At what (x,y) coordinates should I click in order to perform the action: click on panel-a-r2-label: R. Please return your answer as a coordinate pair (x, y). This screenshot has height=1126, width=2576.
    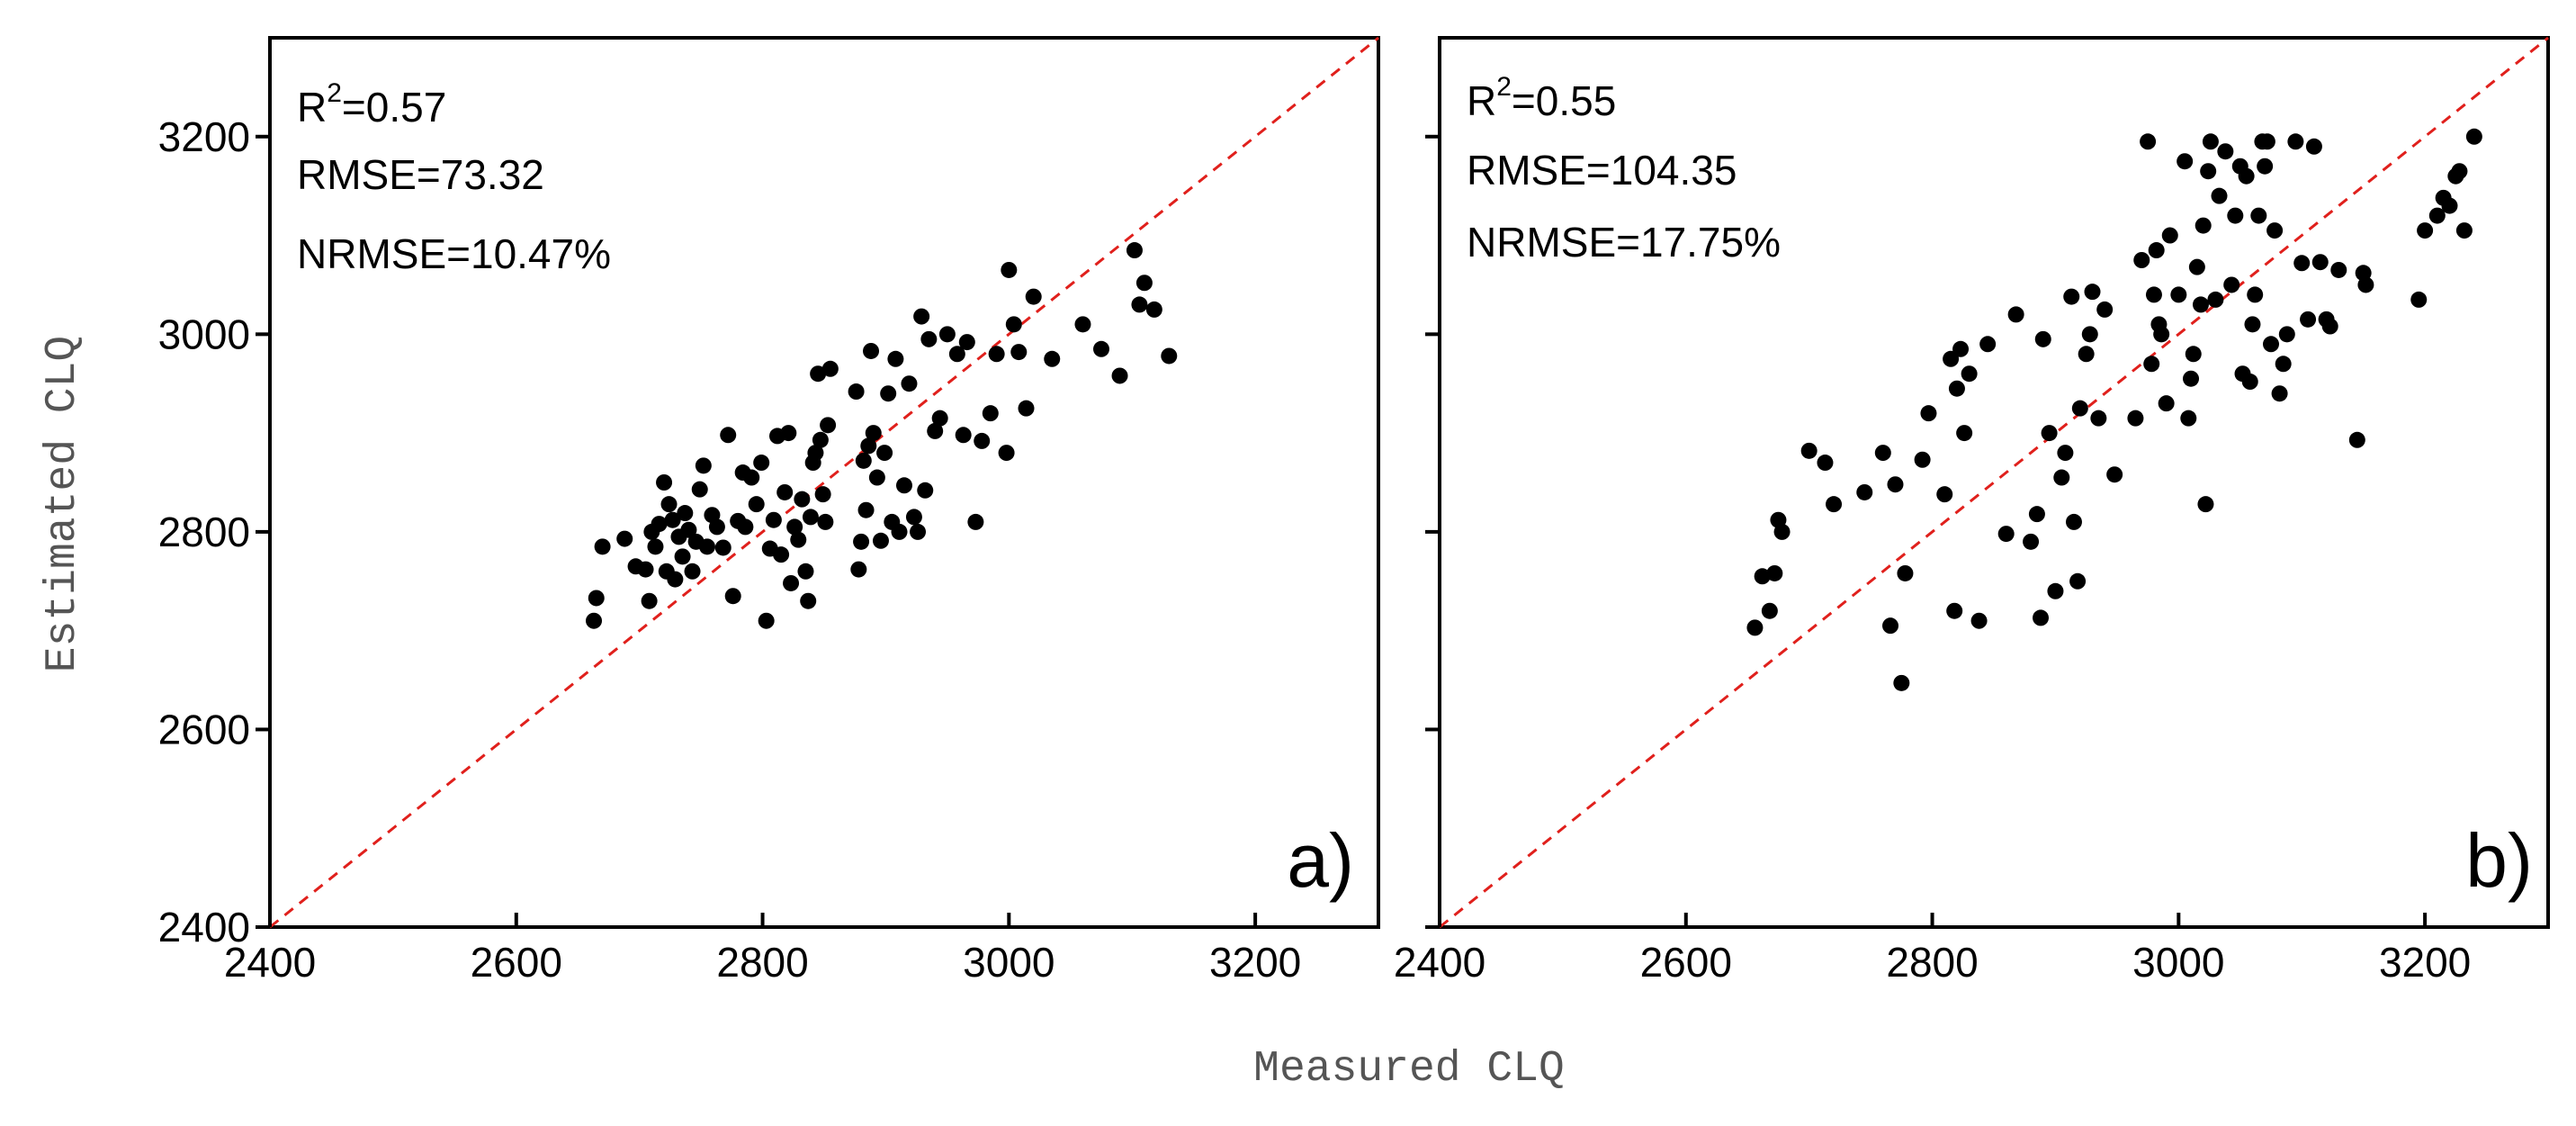
    Looking at the image, I should click on (312, 107).